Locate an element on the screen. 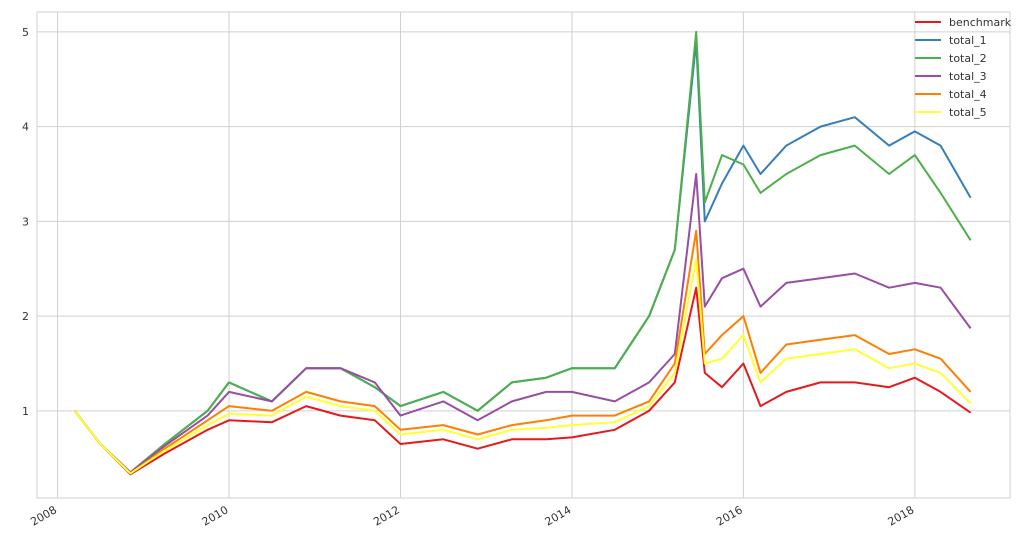 This screenshot has width=1023, height=544. legend-label: total_1 is located at coordinates (968, 40).